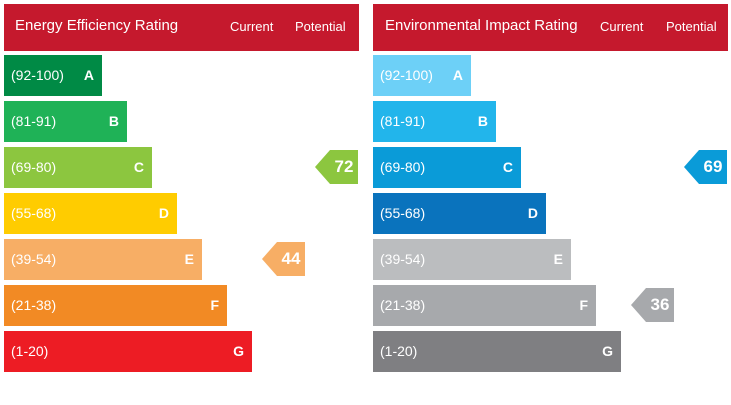 This screenshot has width=731, height=405. Describe the element at coordinates (97, 25) in the screenshot. I see `energy-efficiency-title: Energy Efficiency Rating` at that location.